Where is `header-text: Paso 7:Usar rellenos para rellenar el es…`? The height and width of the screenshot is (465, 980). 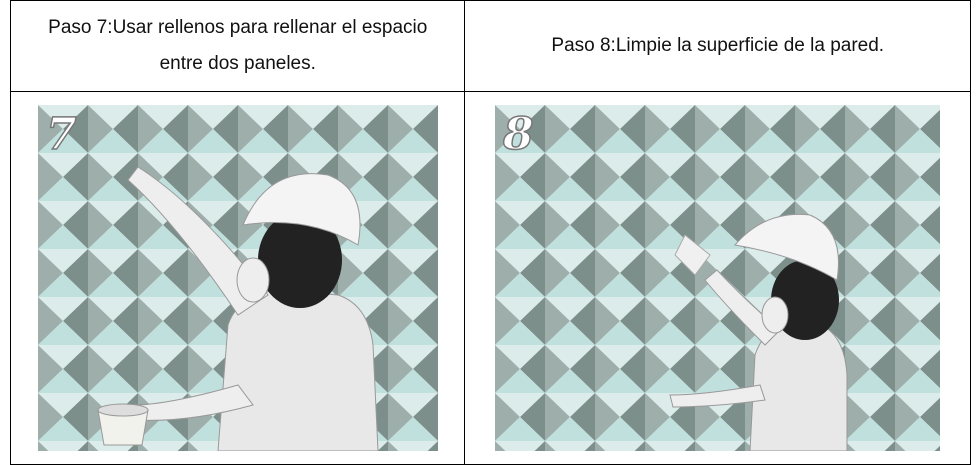
header-text: Paso 7:Usar rellenos para rellenar el es… is located at coordinates (238, 45).